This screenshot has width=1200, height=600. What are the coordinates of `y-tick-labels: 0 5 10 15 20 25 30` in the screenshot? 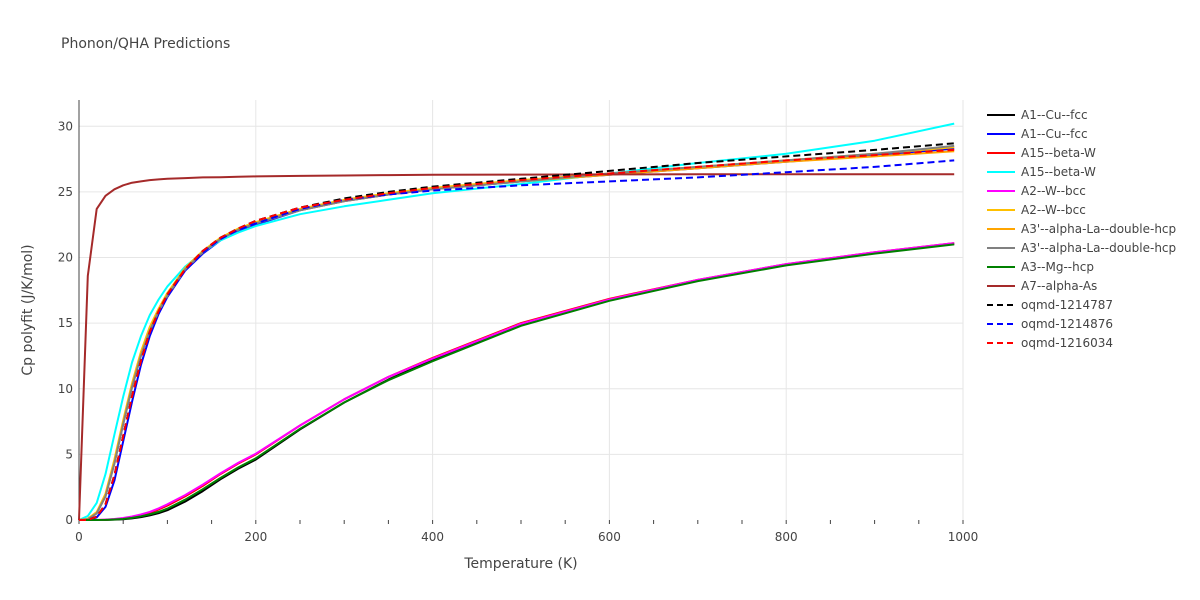 It's located at (65, 323).